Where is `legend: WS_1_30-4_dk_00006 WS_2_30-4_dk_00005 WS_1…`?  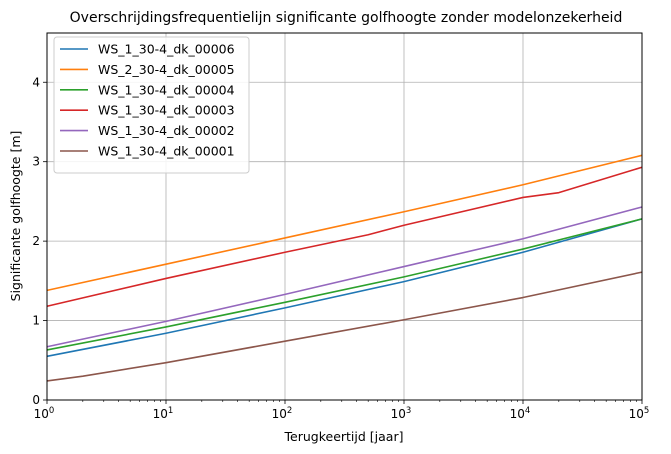
legend: WS_1_30-4_dk_00006 WS_2_30-4_dk_00005 WS_1… is located at coordinates (151, 105).